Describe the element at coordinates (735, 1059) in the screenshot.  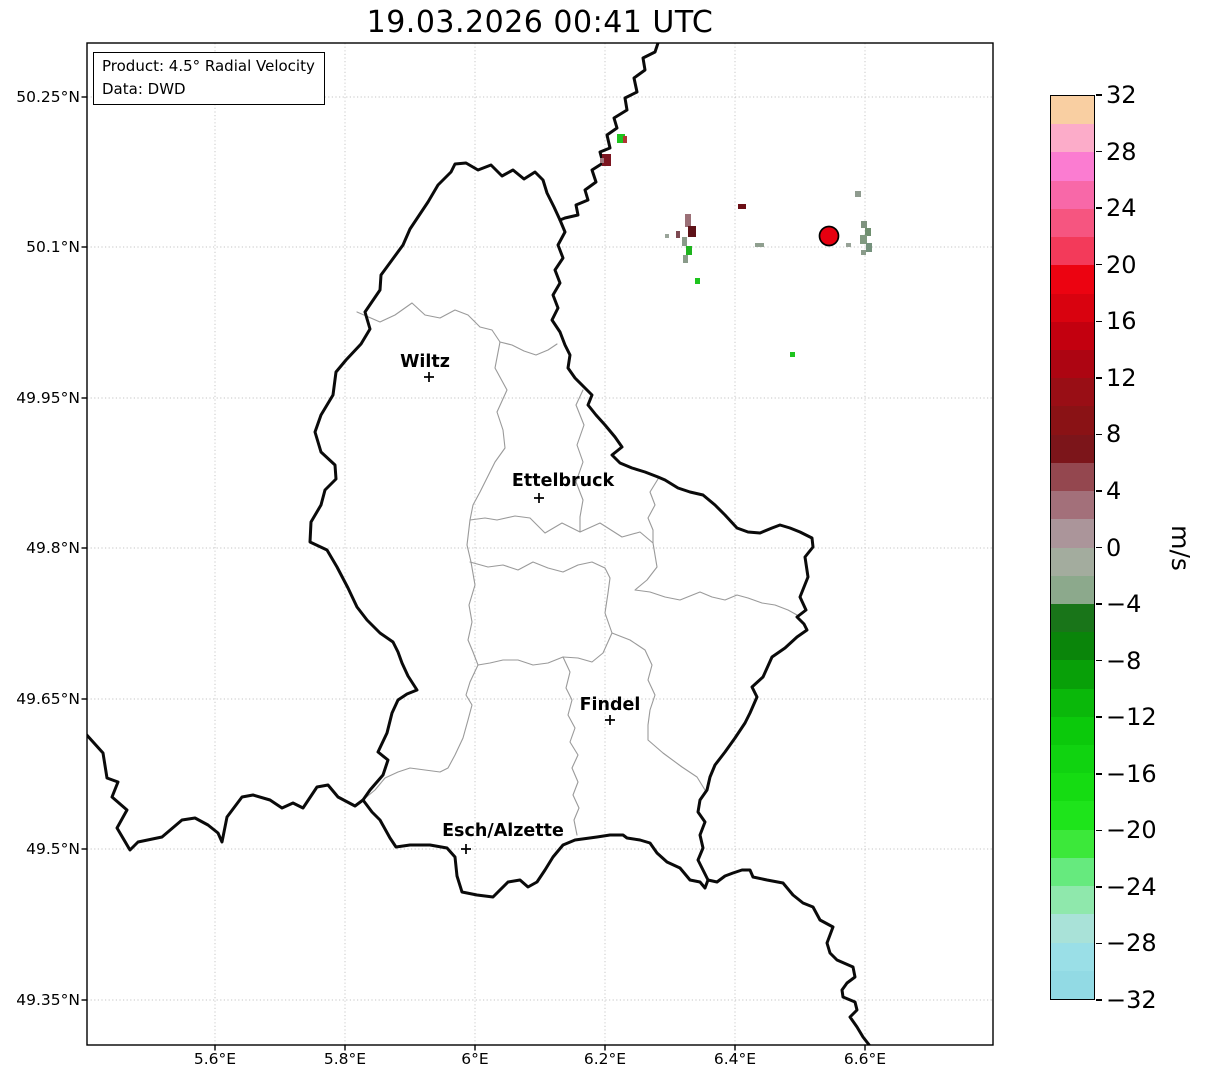
I see `x-axis-tick-label: 6.4°E` at that location.